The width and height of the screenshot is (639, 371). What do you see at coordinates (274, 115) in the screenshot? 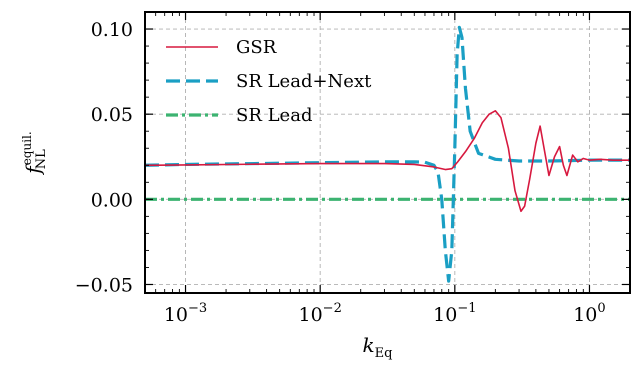
I see `legend-label: SR Lead` at bounding box center [274, 115].